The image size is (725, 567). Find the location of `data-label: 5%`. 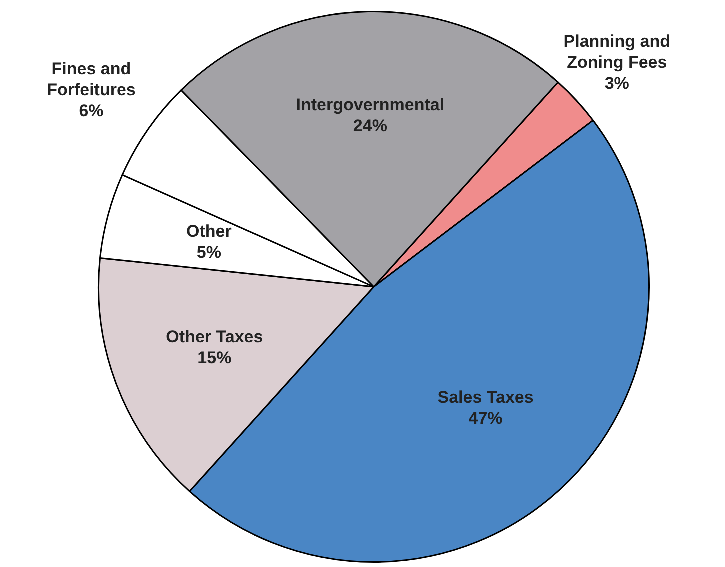

data-label: 5% is located at coordinates (209, 252).